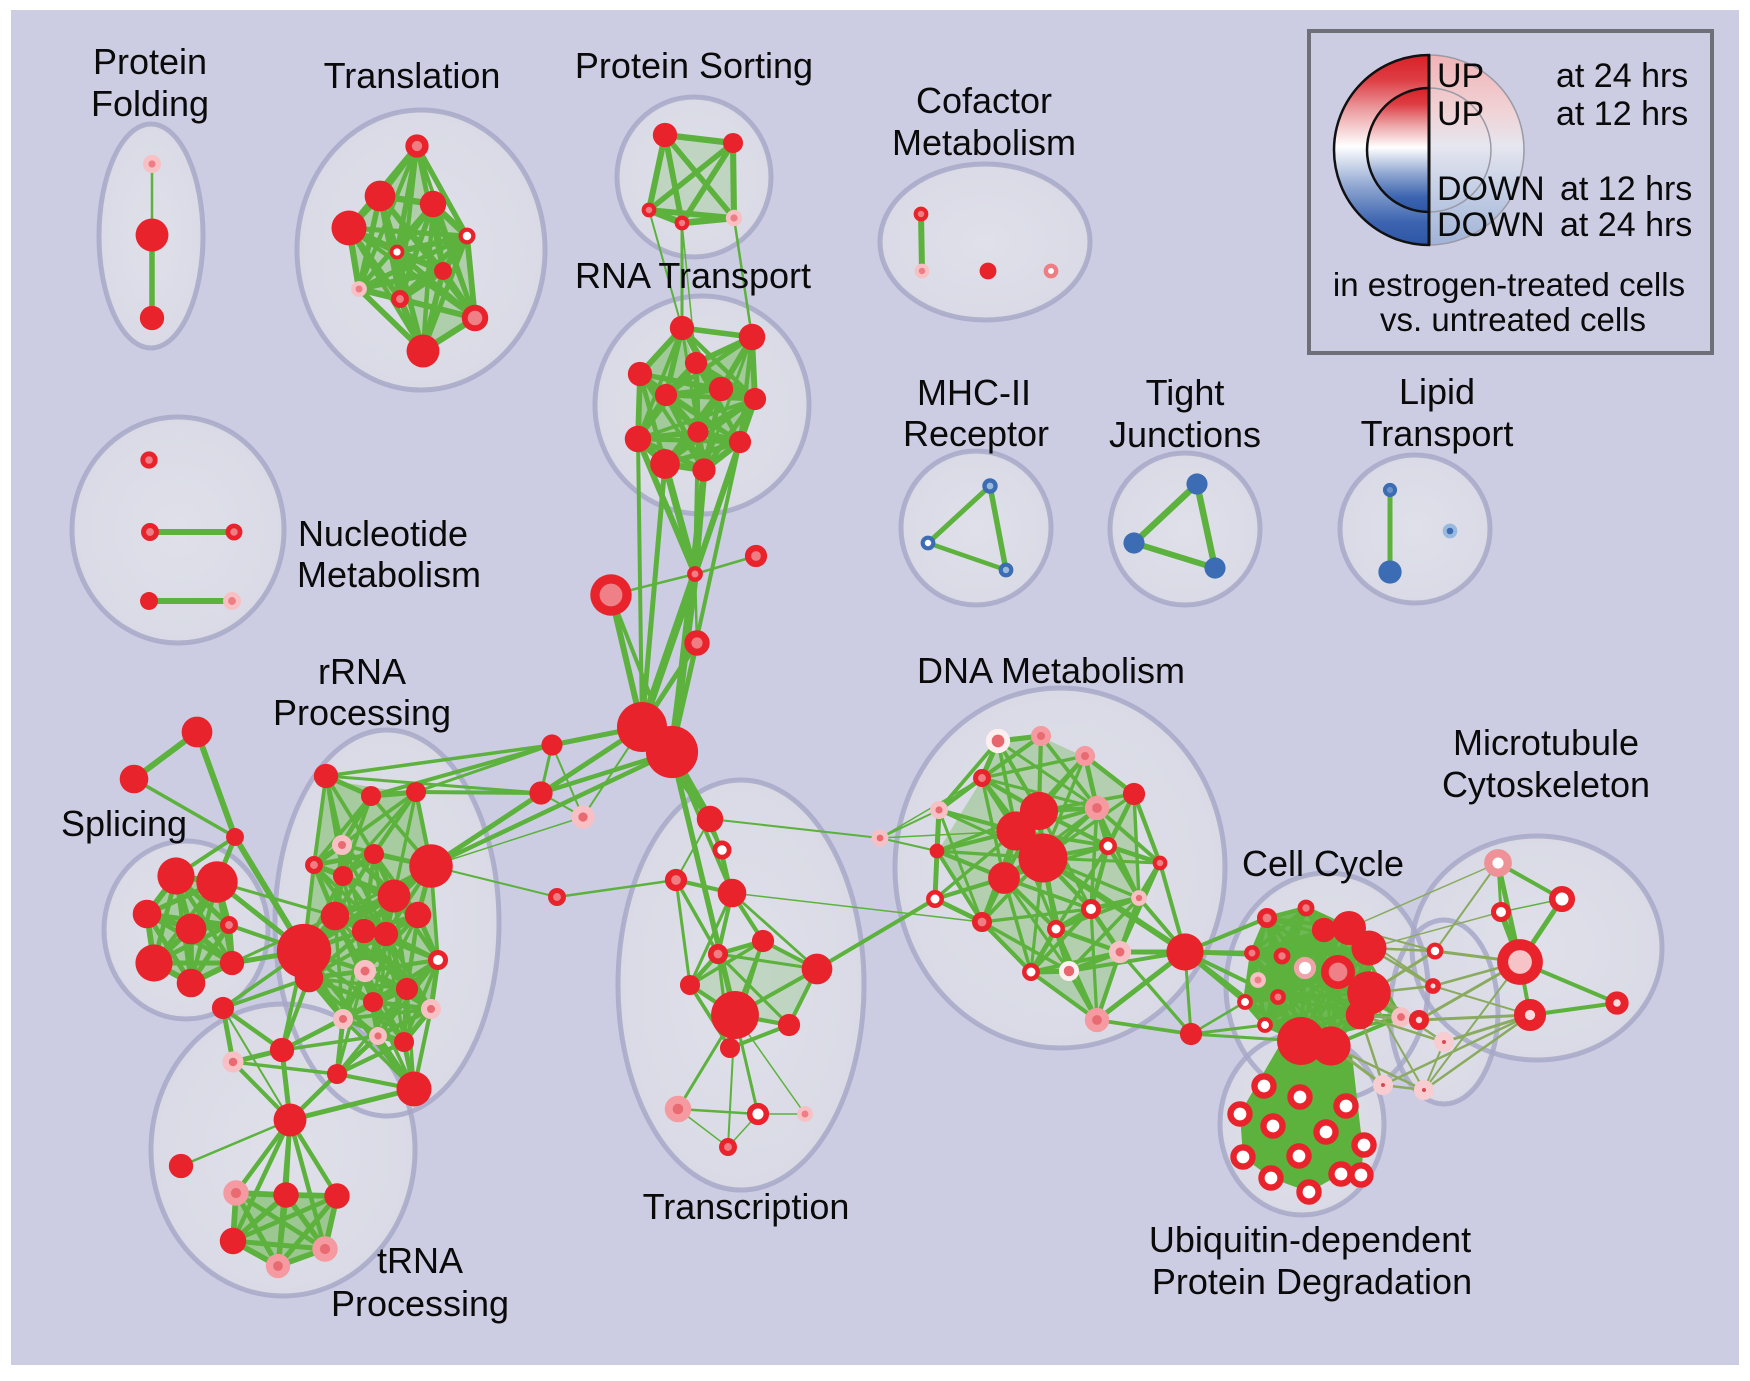 The width and height of the screenshot is (1750, 1381). What do you see at coordinates (1185, 434) in the screenshot?
I see `svg-text: Junctions` at bounding box center [1185, 434].